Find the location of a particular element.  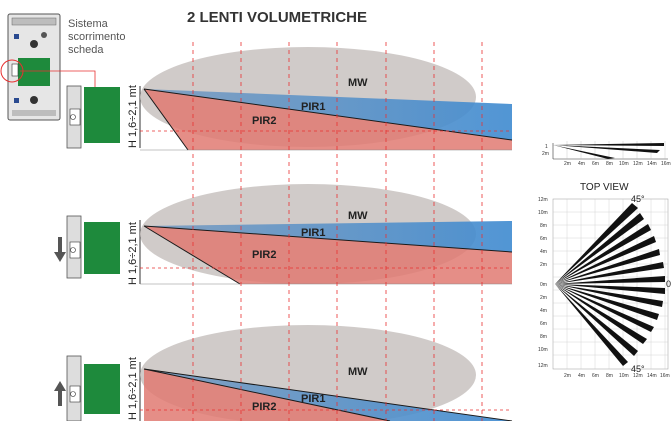

side-view-mini: 1 2m 2m 4m 6m 8m 10m 12m 14m 16m is located at coordinates (606, 154).